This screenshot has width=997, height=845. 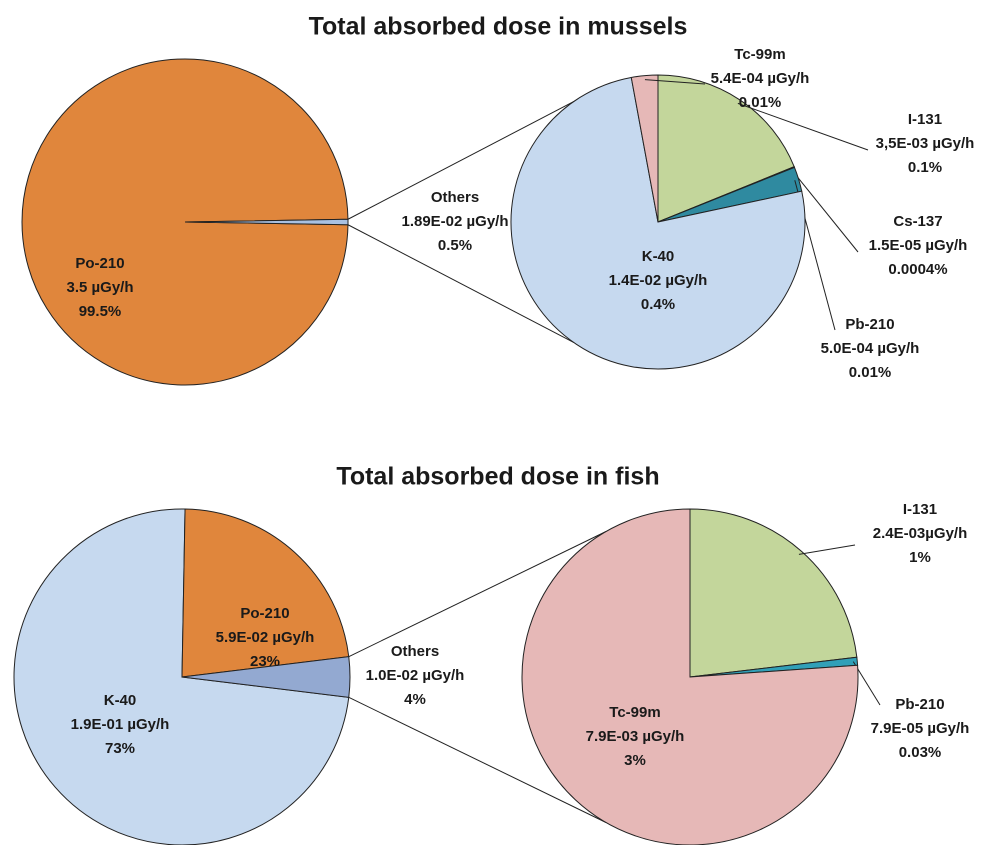 What do you see at coordinates (920, 557) in the screenshot?
I see `slice-label: 1%` at bounding box center [920, 557].